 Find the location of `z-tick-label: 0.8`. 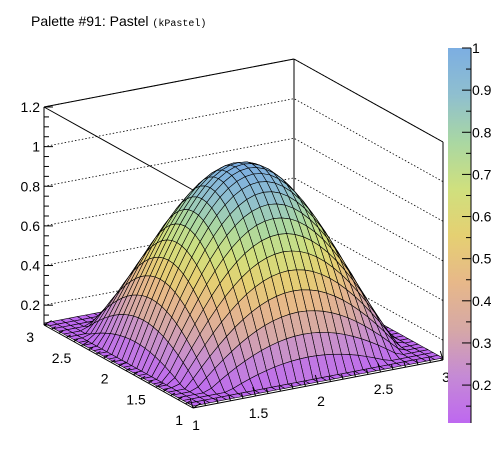

z-tick-label: 0.8 is located at coordinates (31, 186).